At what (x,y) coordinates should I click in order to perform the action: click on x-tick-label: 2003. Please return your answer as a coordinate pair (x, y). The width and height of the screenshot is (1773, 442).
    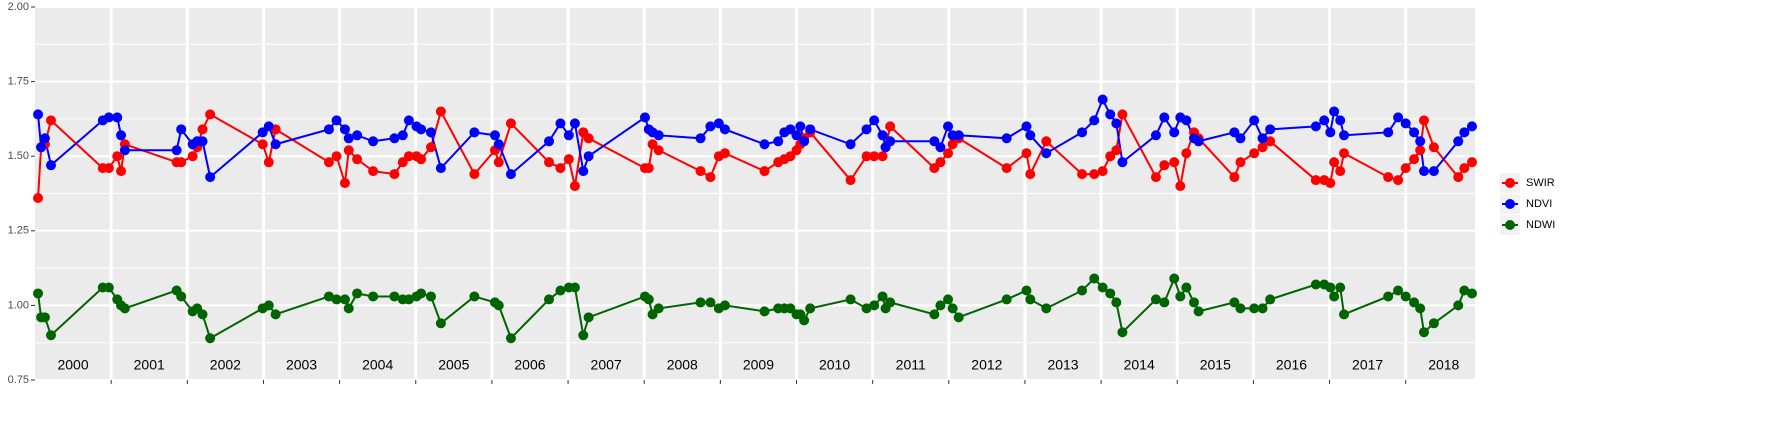
    Looking at the image, I should click on (301, 365).